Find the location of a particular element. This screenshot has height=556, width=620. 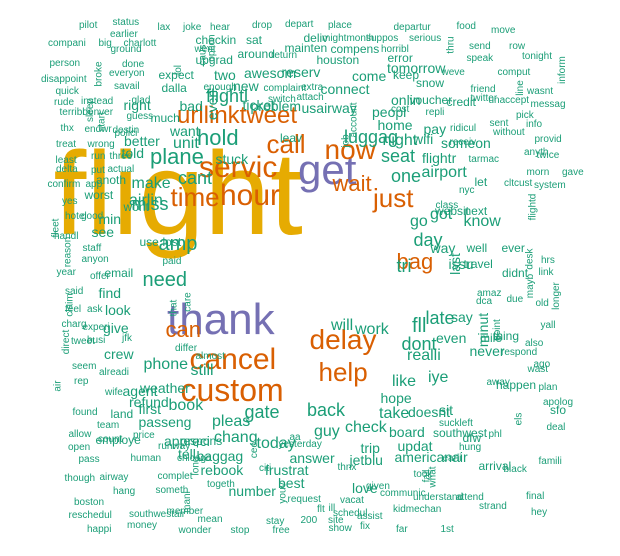

cloud-word: rebook is located at coordinates (222, 470).